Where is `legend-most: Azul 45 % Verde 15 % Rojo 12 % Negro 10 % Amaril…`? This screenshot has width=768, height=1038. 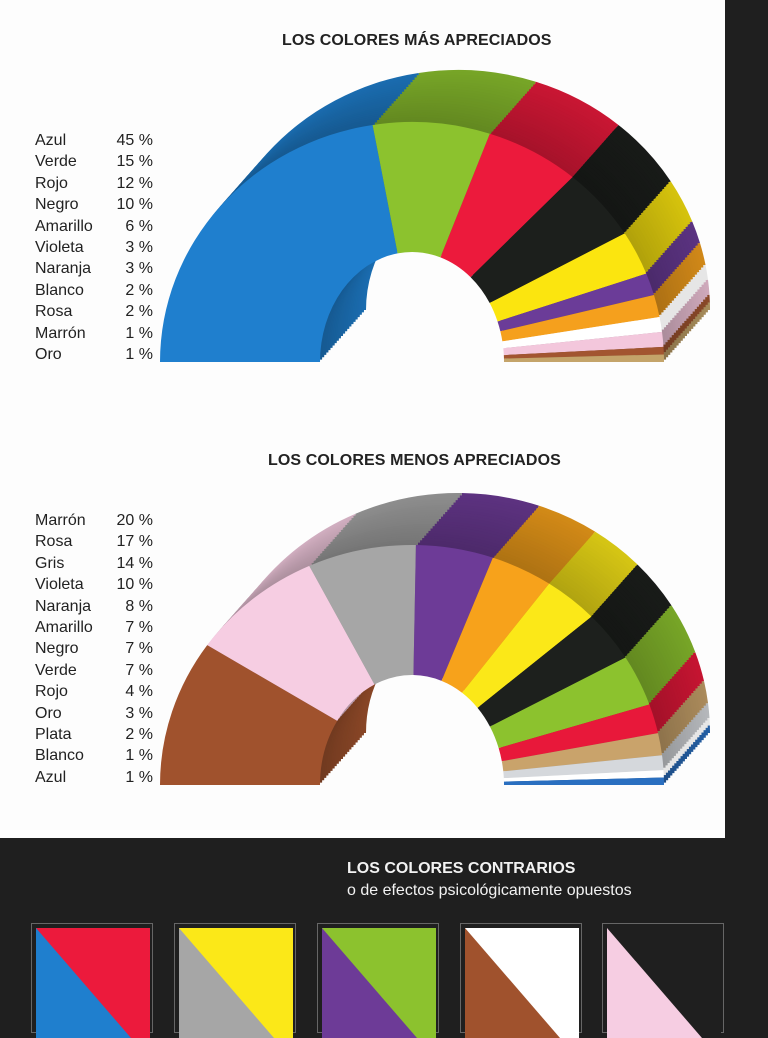 legend-most: Azul 45 % Verde 15 % Rojo 12 % Negro 10 % Amaril… is located at coordinates (94, 247).